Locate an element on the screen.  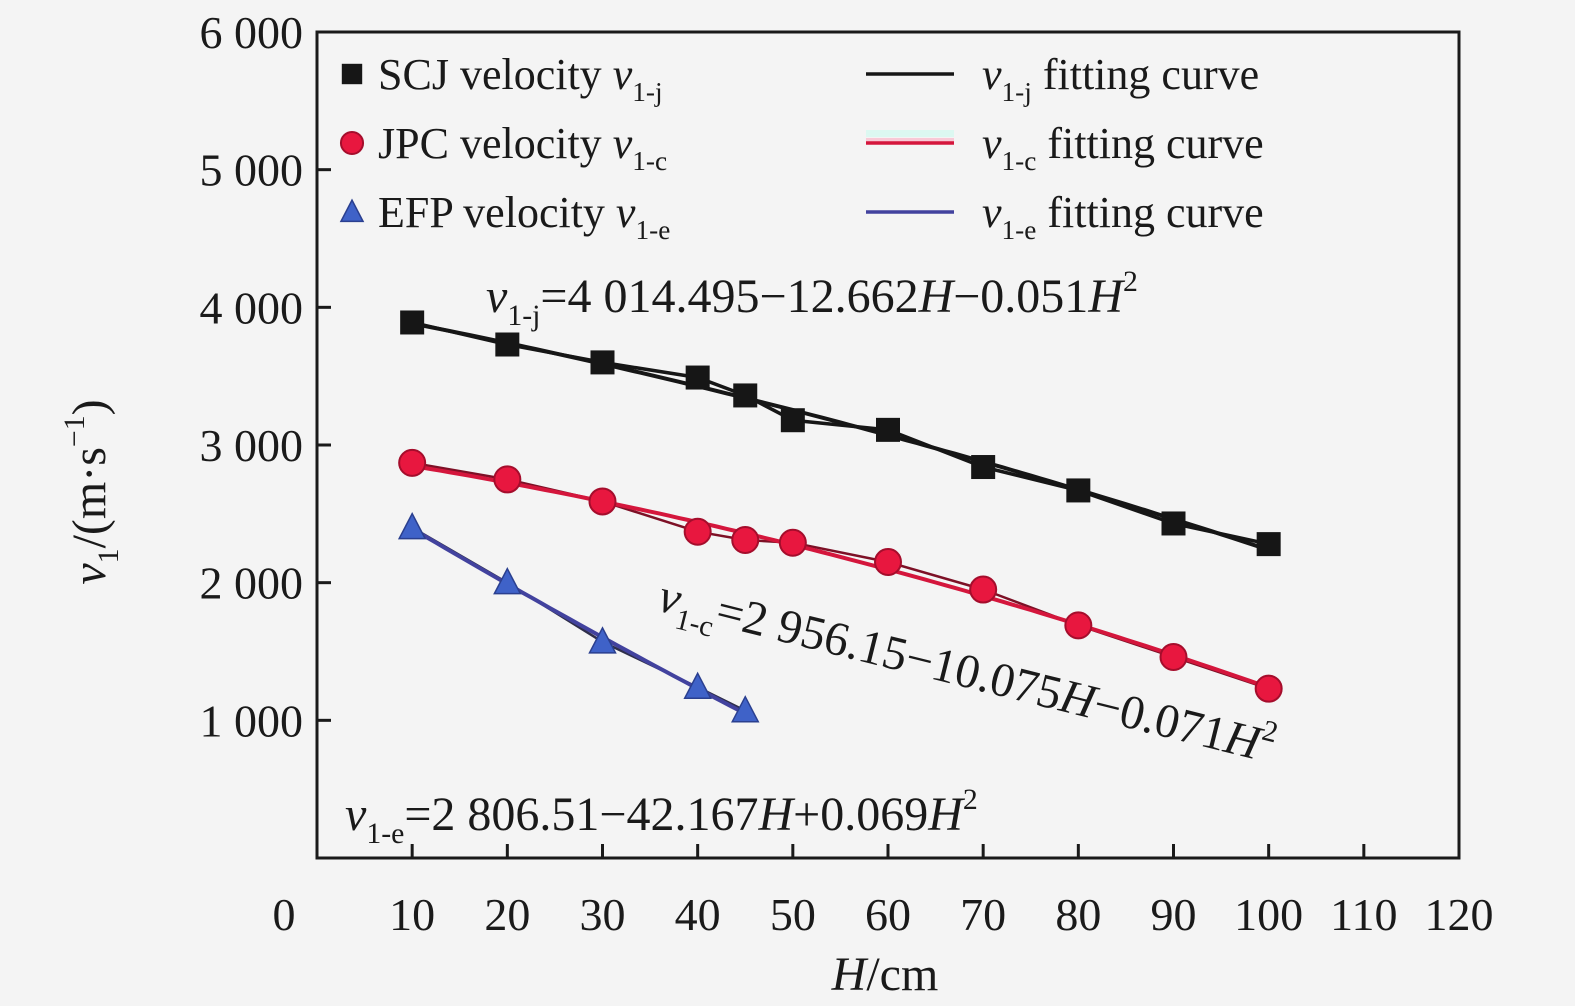
x-tick-label: 40 is located at coordinates (698, 914).